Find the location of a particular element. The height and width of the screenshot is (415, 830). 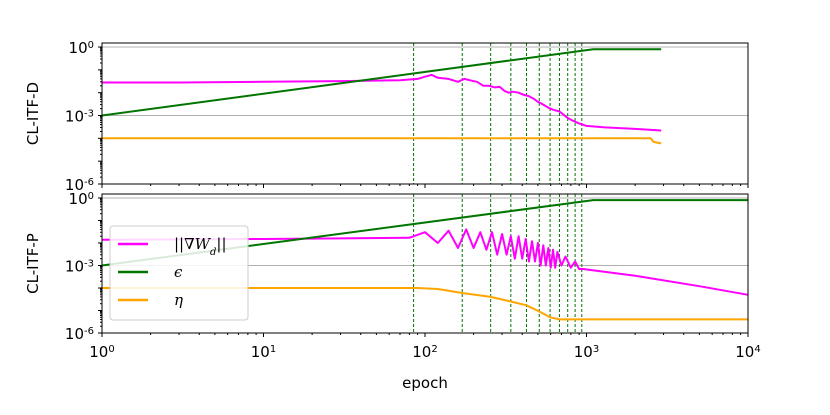

x-tick-label: 103 is located at coordinates (586, 352).